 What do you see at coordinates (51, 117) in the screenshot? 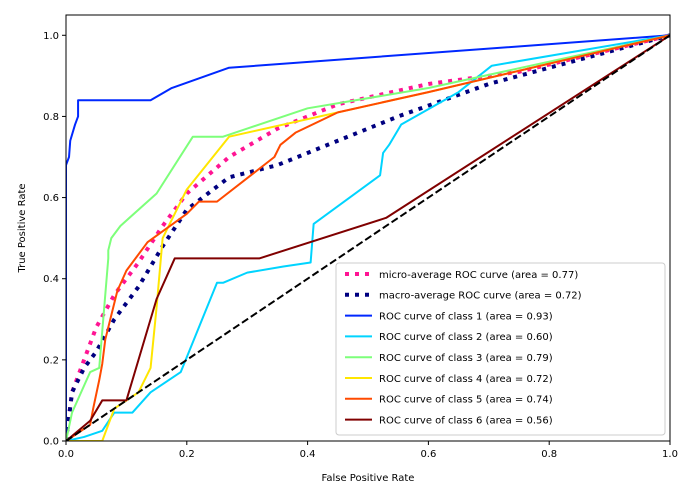
I see `y-tick-label: 0.8` at bounding box center [51, 117].